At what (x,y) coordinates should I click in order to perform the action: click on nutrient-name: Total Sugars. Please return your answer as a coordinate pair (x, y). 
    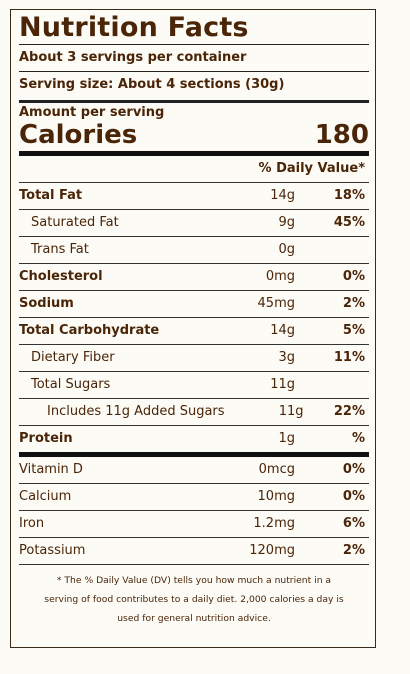
    Looking at the image, I should click on (71, 384).